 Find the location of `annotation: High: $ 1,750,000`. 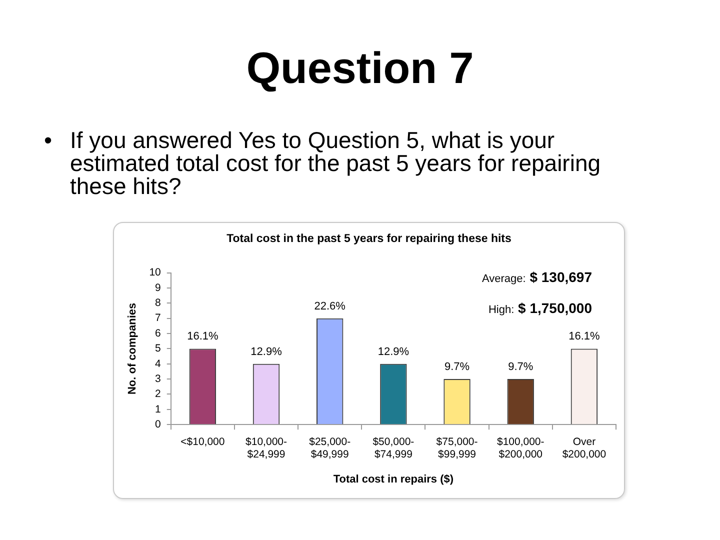

annotation: High: $ 1,750,000 is located at coordinates (540, 308).